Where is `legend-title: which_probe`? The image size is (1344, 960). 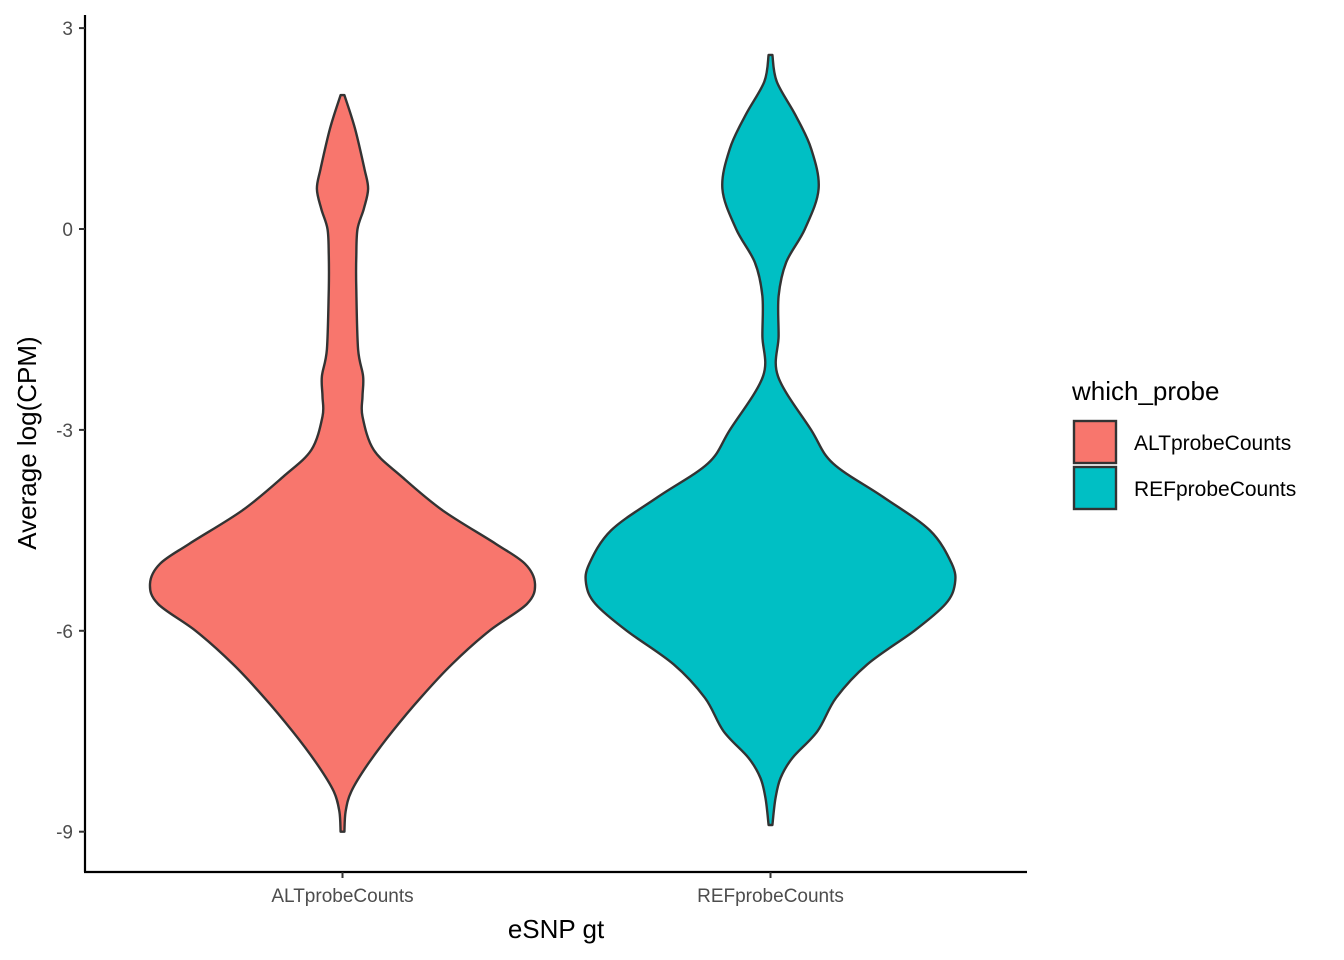 legend-title: which_probe is located at coordinates (1145, 391).